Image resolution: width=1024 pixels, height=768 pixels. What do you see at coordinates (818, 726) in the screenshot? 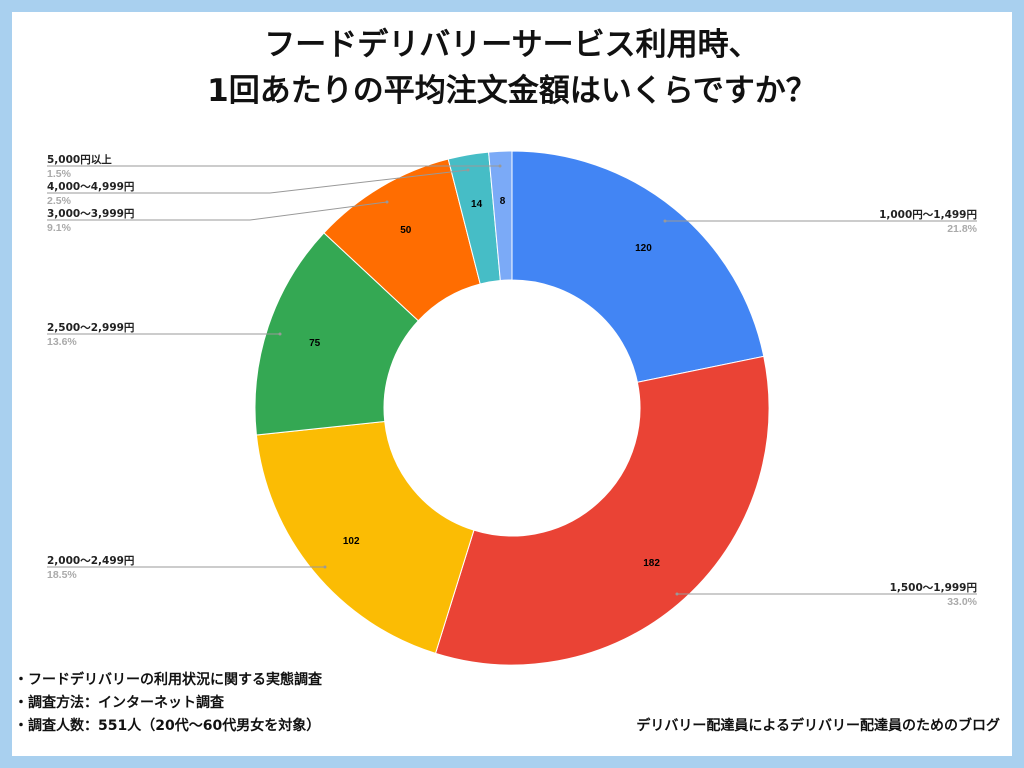
I see `credit: デリバリー配達員によるデリバリー配達員のためのブログ` at bounding box center [818, 726].